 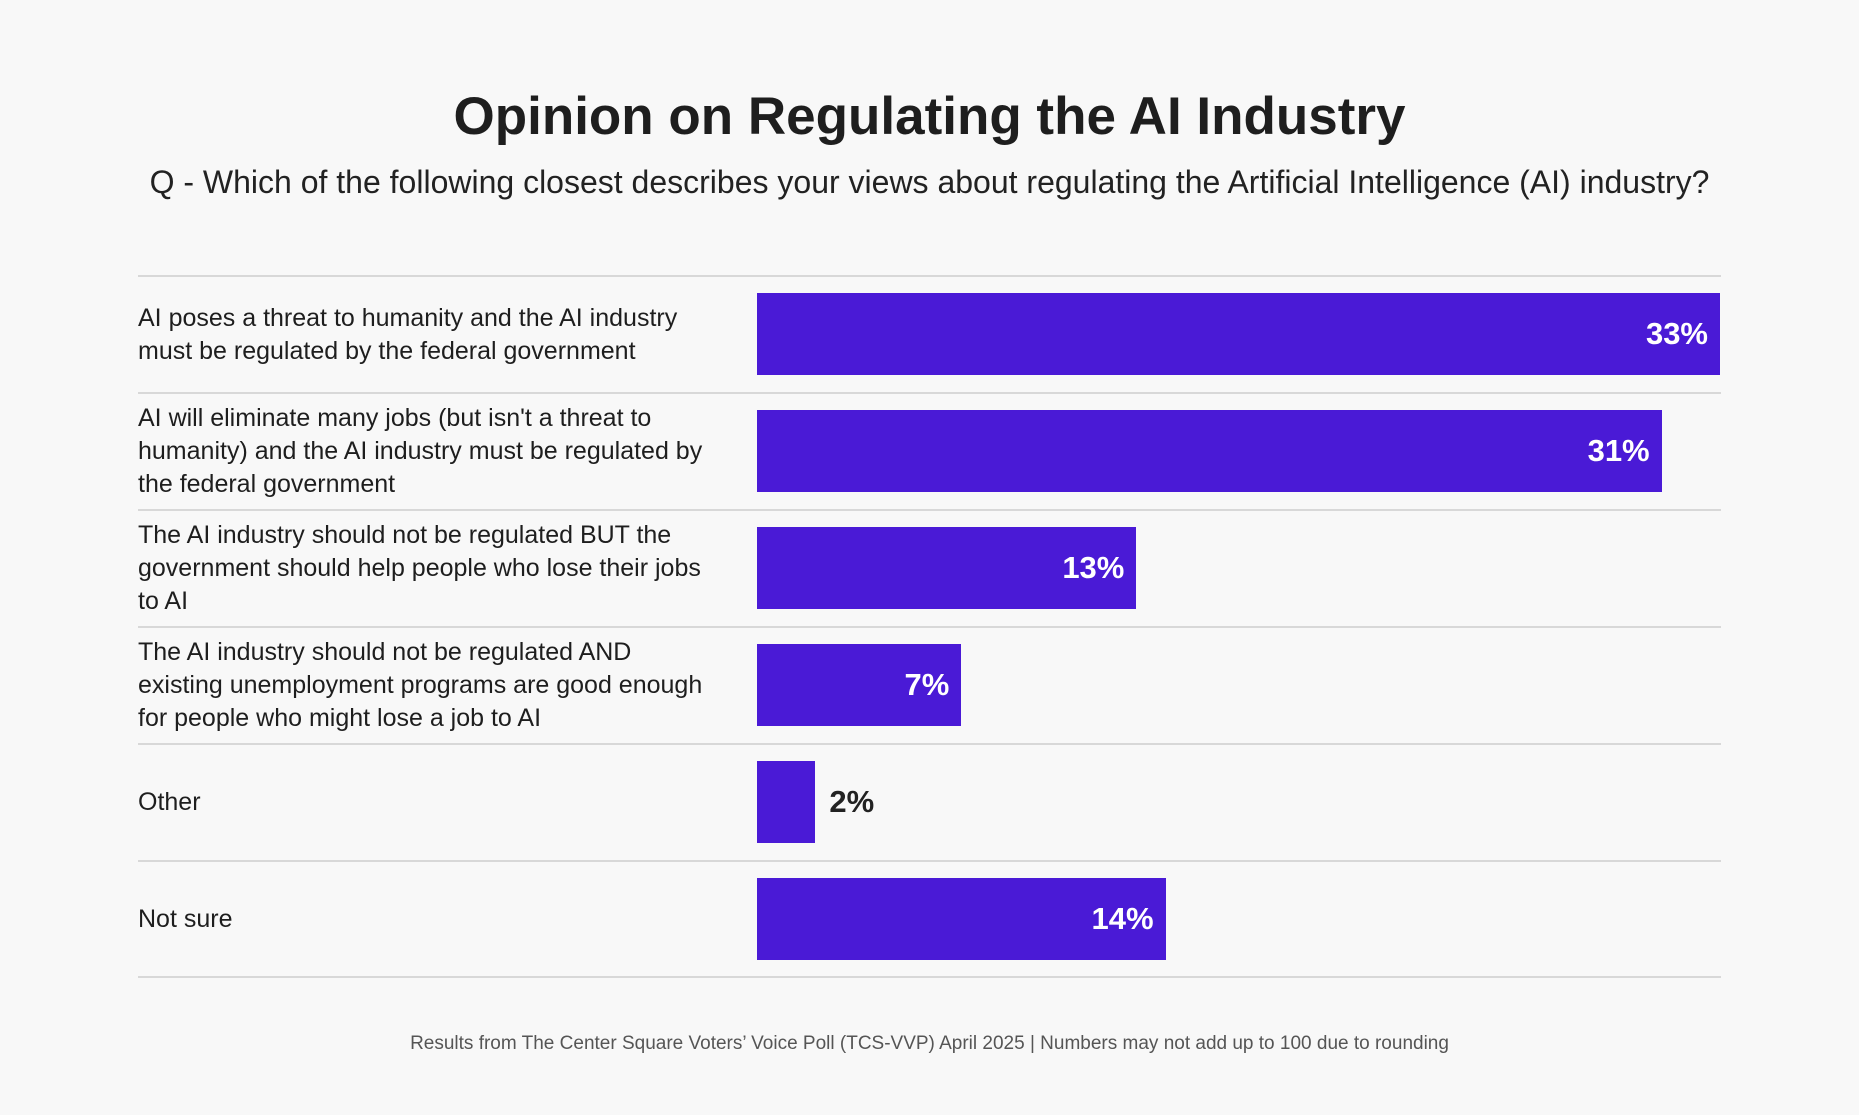 What do you see at coordinates (927, 684) in the screenshot?
I see `data-label: 7%` at bounding box center [927, 684].